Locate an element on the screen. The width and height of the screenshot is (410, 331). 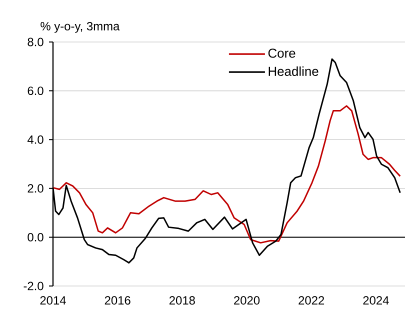
x-tick-label: 2022 is located at coordinates (311, 300).